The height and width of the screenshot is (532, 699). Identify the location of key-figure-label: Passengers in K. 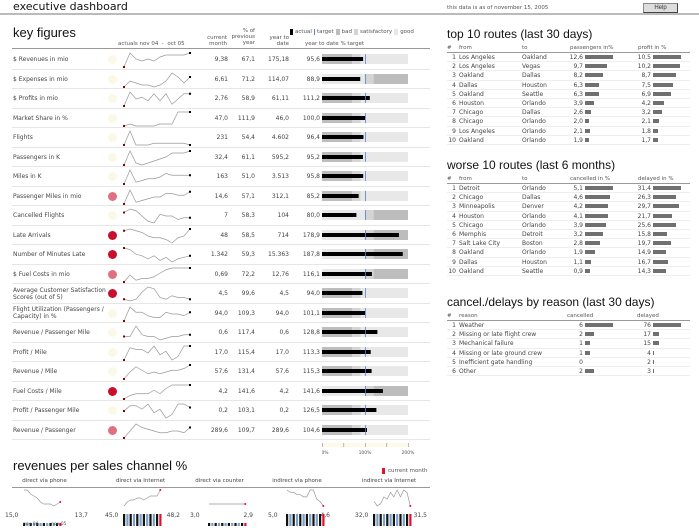
(37, 157).